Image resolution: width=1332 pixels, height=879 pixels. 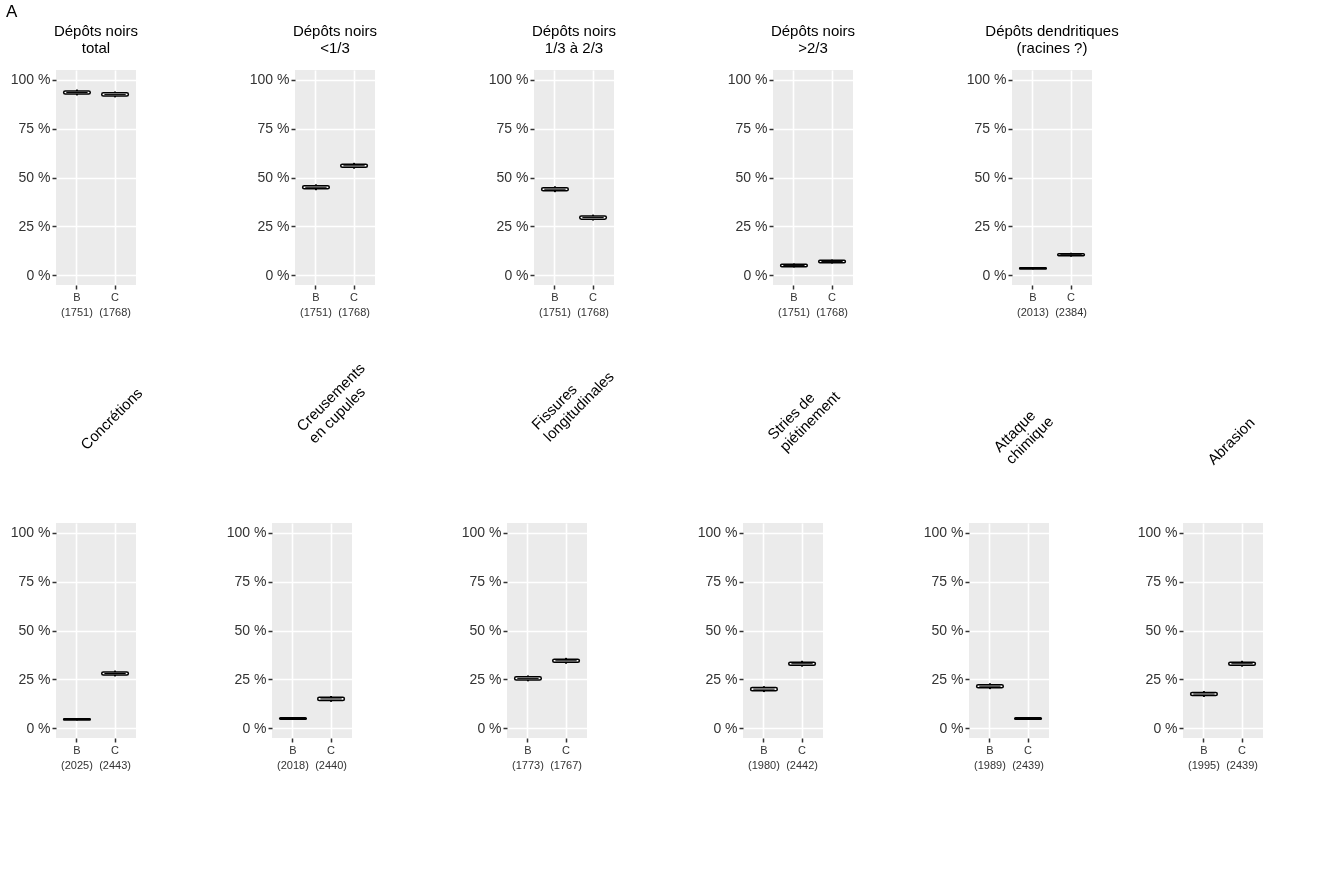 What do you see at coordinates (566, 757) in the screenshot?
I see `x-tick-label: C (1767)` at bounding box center [566, 757].